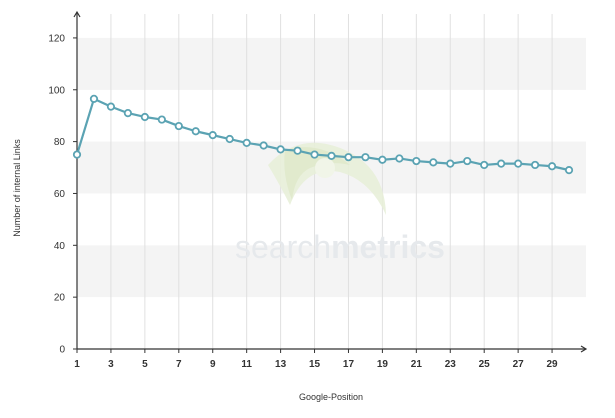 The image size is (615, 418). I want to click on watermark-text-part1: search, so click(283, 247).